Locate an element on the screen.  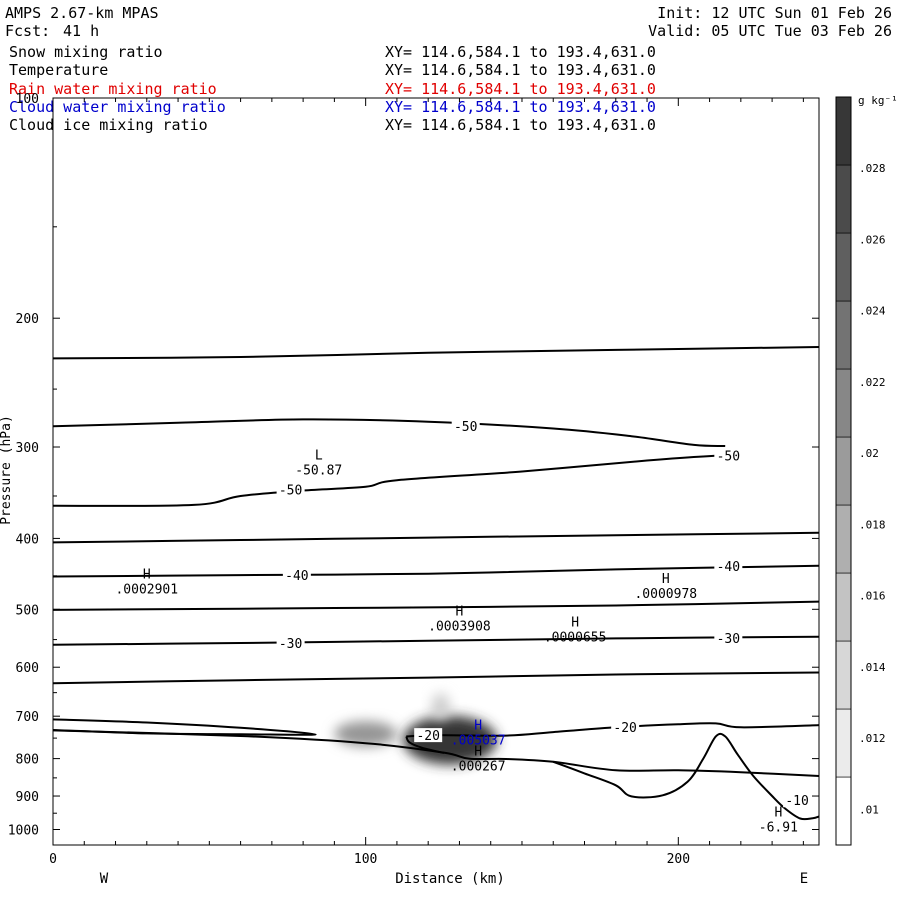
extremum-value-1: .0002901 is located at coordinates (146, 590).